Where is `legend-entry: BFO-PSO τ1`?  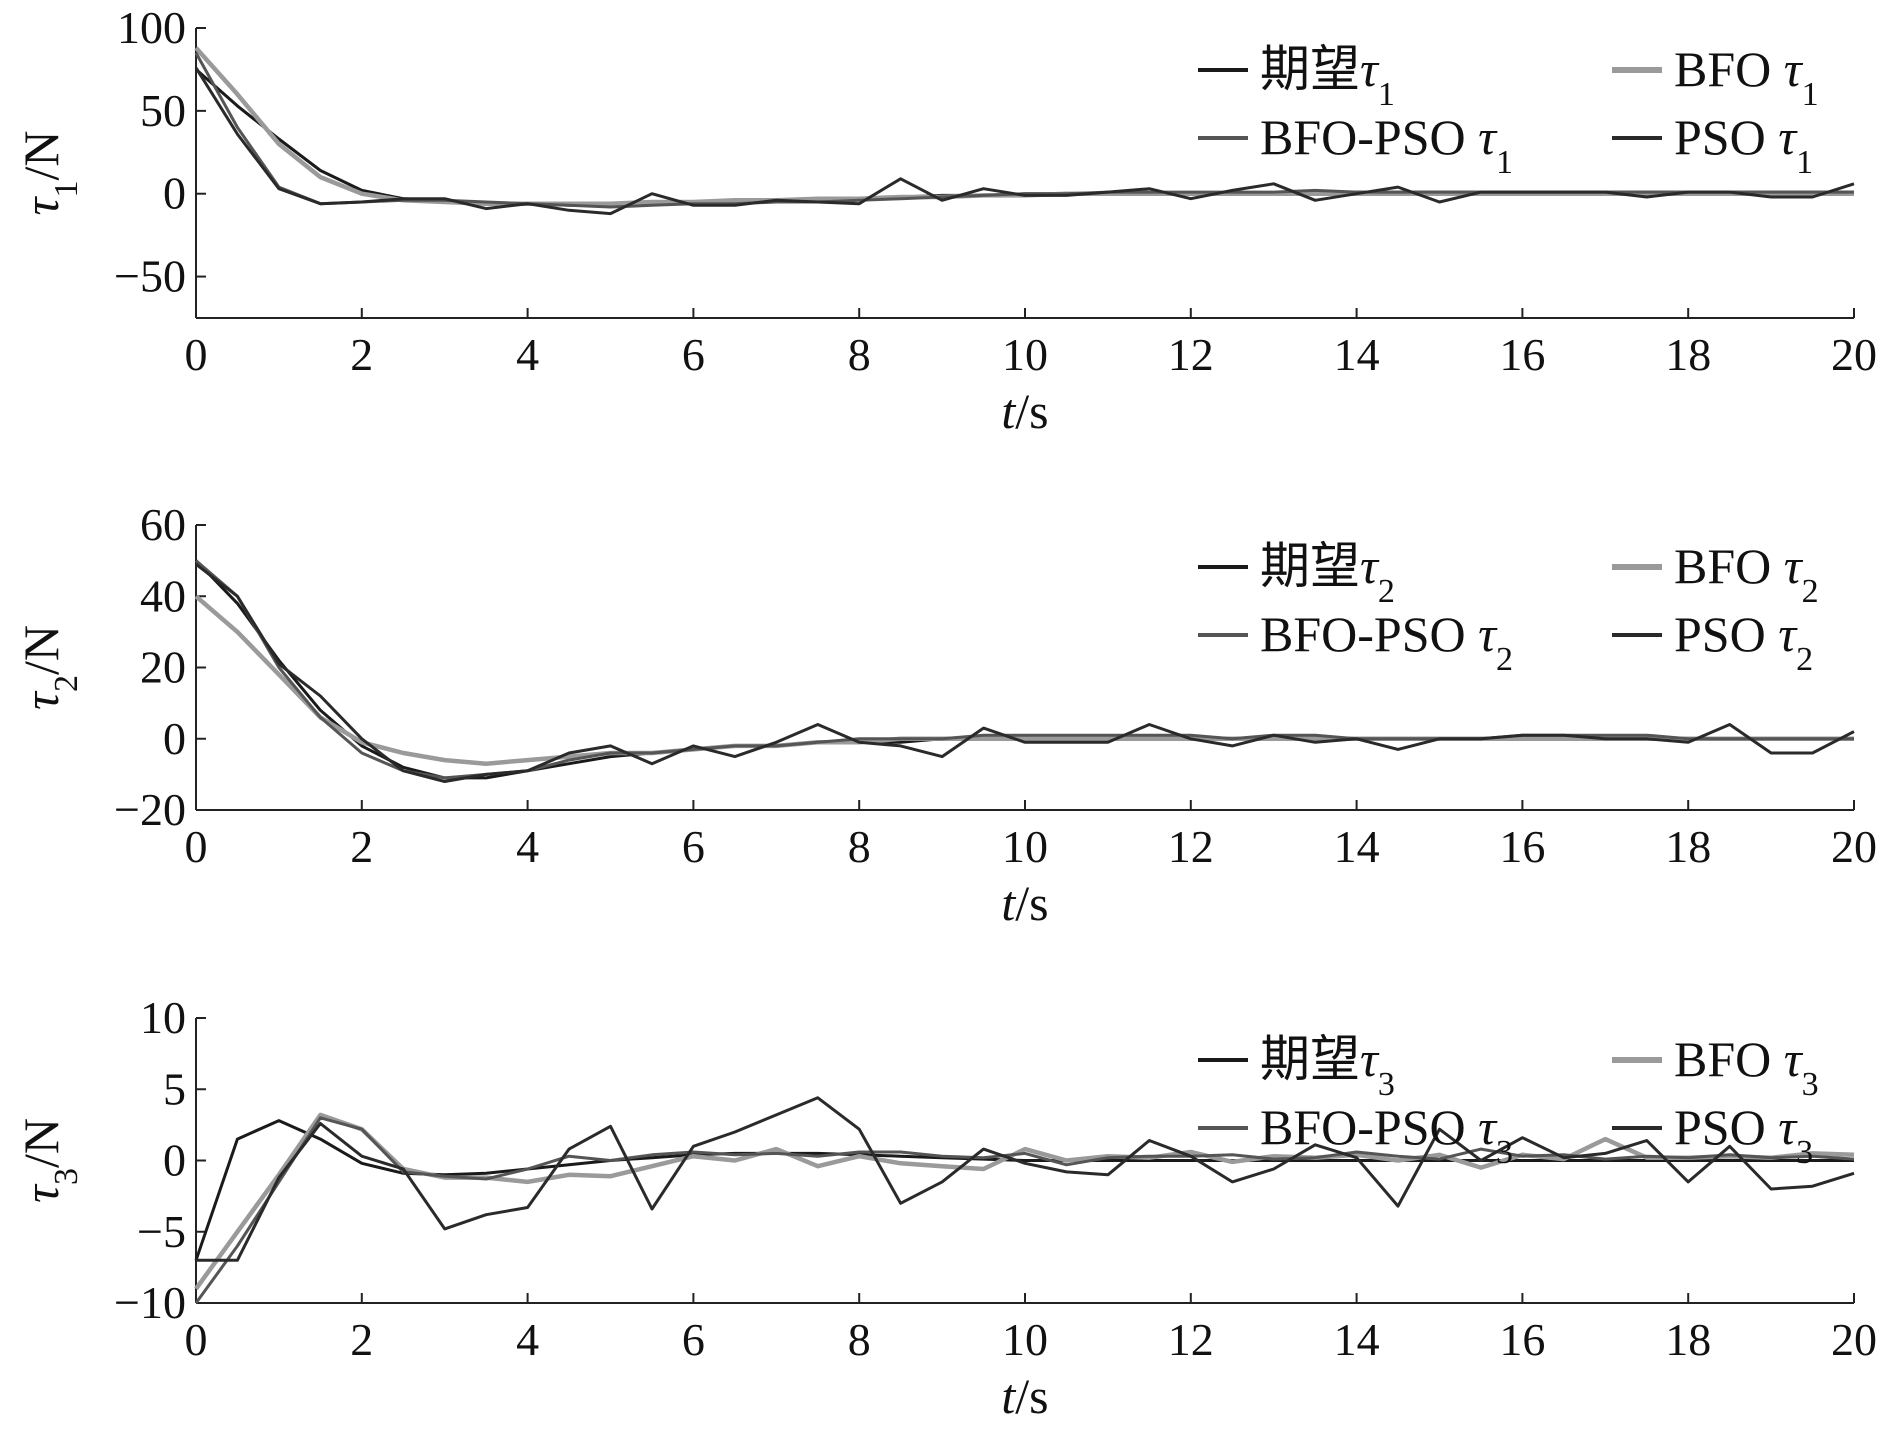 legend-entry: BFO-PSO τ1 is located at coordinates (1386, 145).